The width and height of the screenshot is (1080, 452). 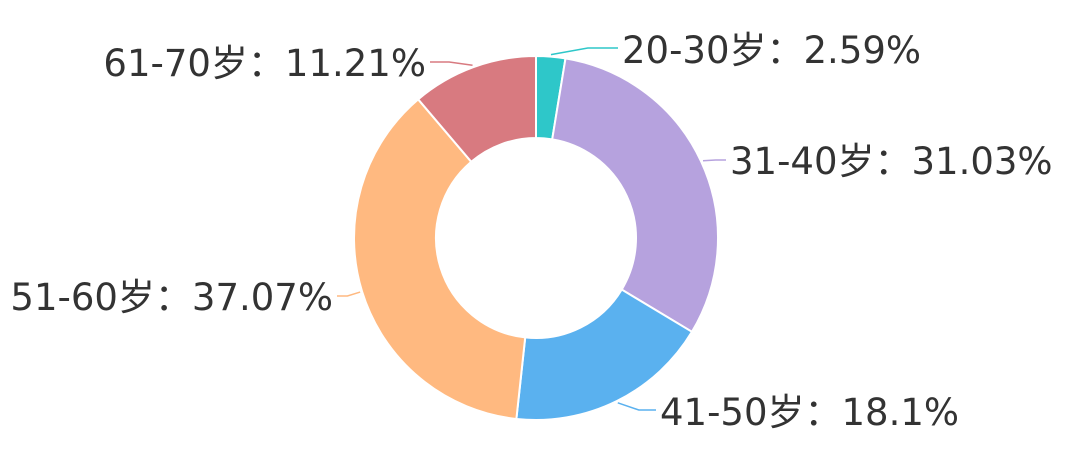 I want to click on slice-label-31-40: 31-40岁：31.03%, so click(x=891, y=161).